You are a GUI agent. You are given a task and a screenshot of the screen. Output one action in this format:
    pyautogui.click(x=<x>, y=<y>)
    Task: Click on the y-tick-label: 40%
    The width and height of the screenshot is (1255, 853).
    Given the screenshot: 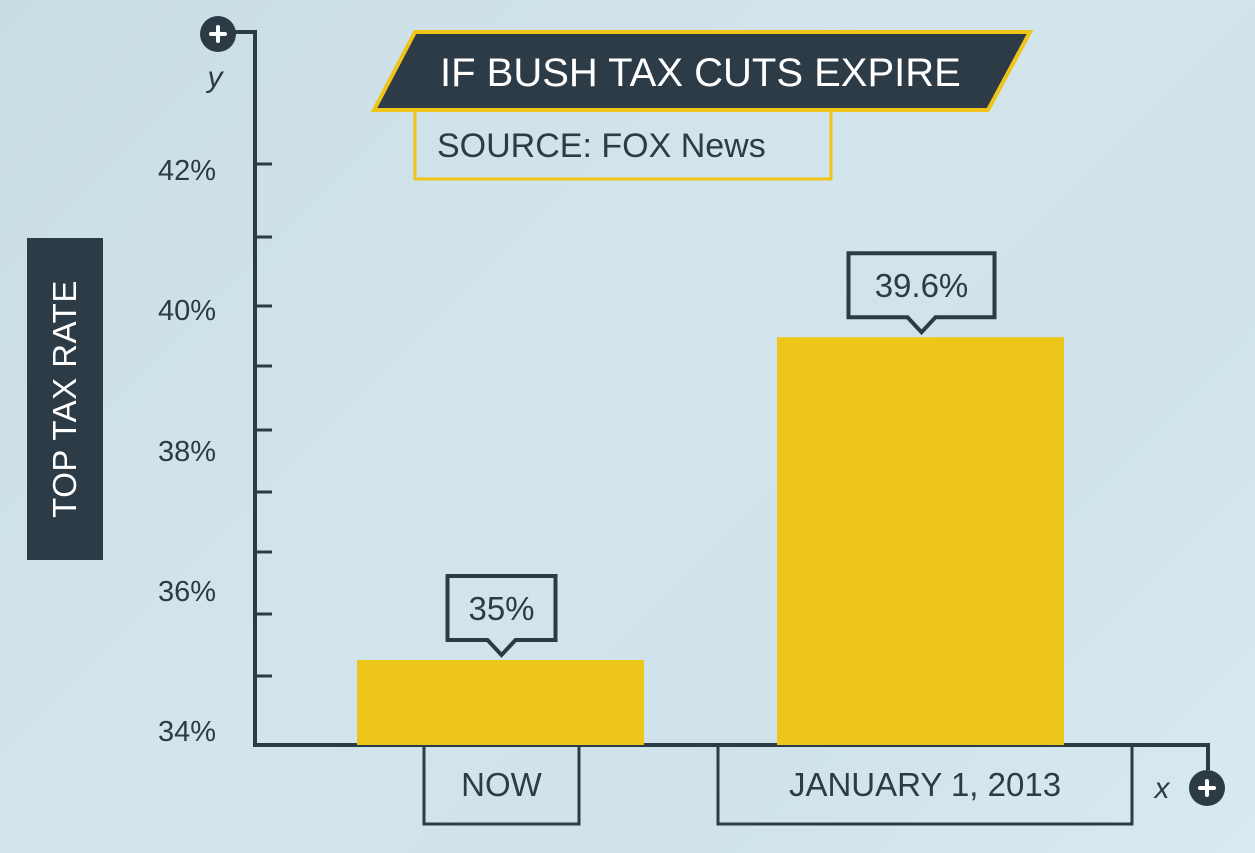 What is the action you would take?
    pyautogui.click(x=187, y=311)
    